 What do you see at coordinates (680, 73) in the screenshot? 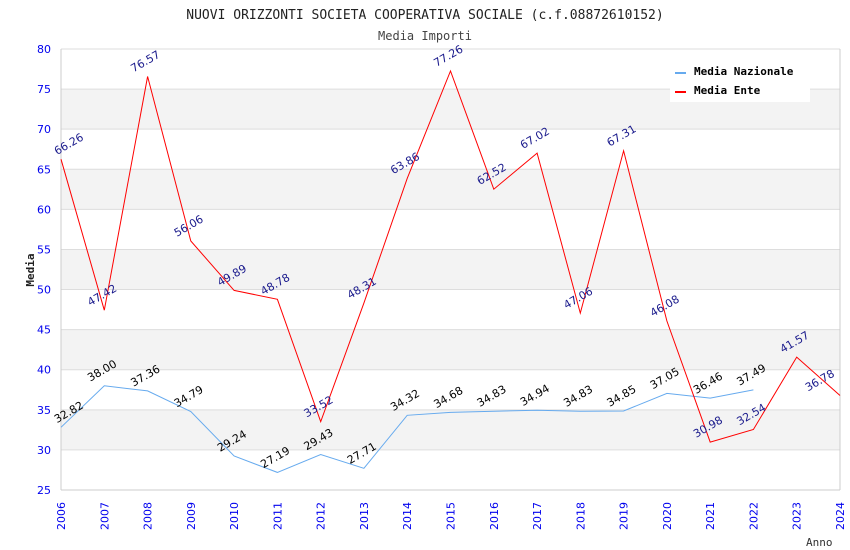
I see `legend-swatch-nazionale` at bounding box center [680, 73].